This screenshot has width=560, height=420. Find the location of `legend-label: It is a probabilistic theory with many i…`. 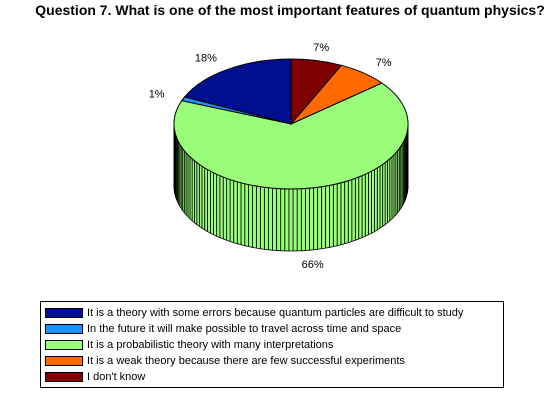

legend-label: It is a probabilistic theory with many i… is located at coordinates (210, 345).